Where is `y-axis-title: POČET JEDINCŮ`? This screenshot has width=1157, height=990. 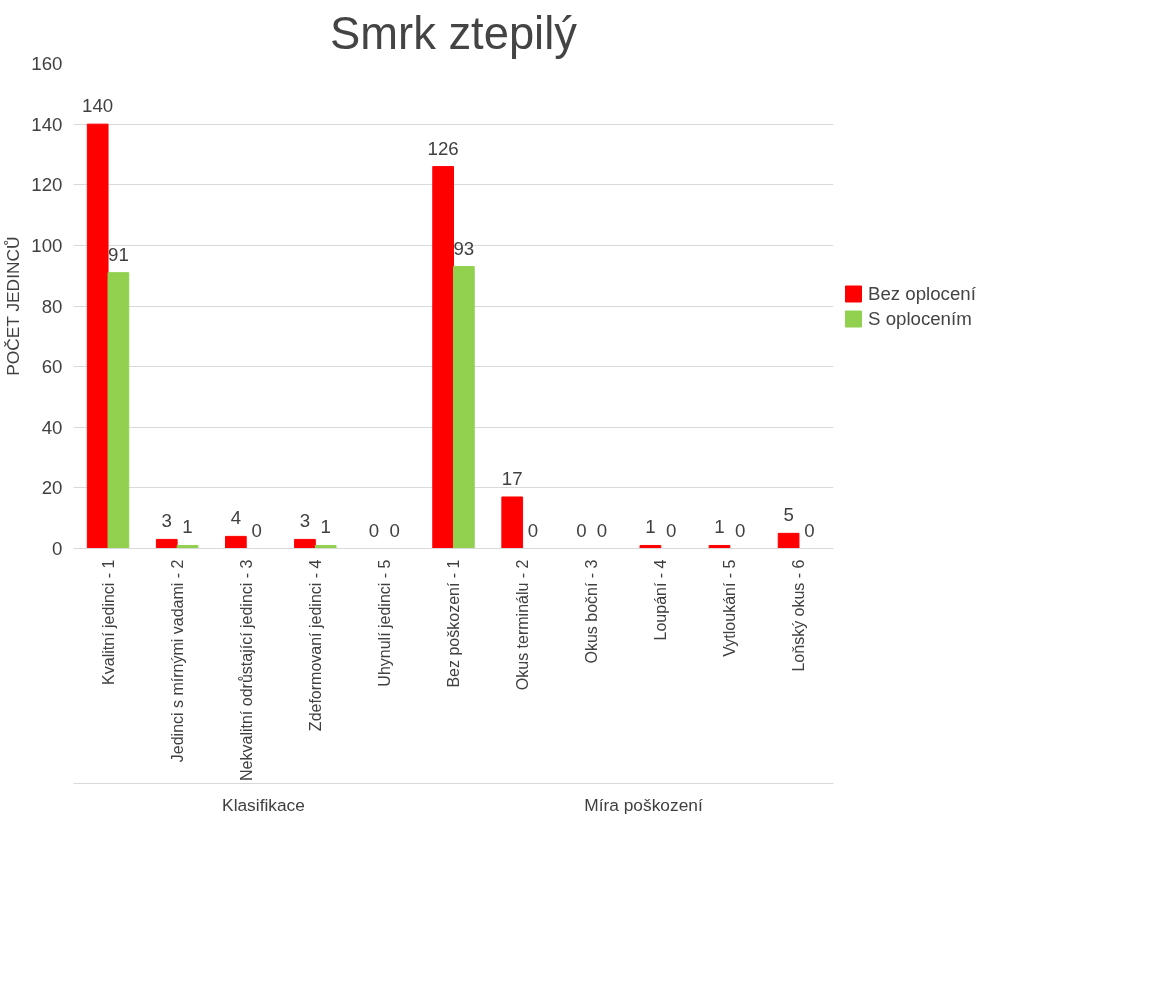
y-axis-title: POČET JEDINCŮ is located at coordinates (13, 306).